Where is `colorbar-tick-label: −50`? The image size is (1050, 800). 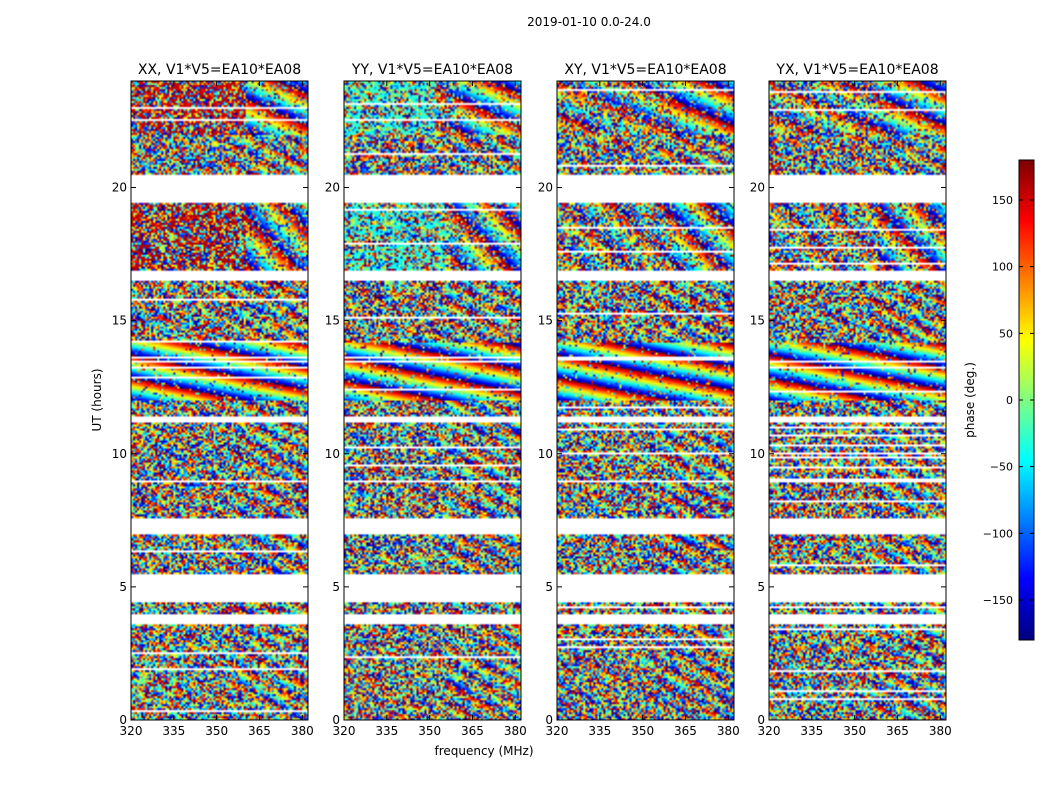 colorbar-tick-label: −50 is located at coordinates (1001, 467).